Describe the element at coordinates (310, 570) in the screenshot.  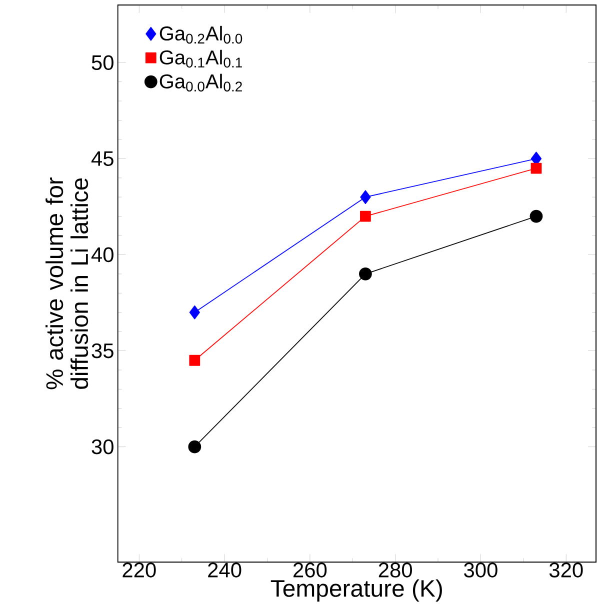
I see `x-tick-label: 260` at that location.